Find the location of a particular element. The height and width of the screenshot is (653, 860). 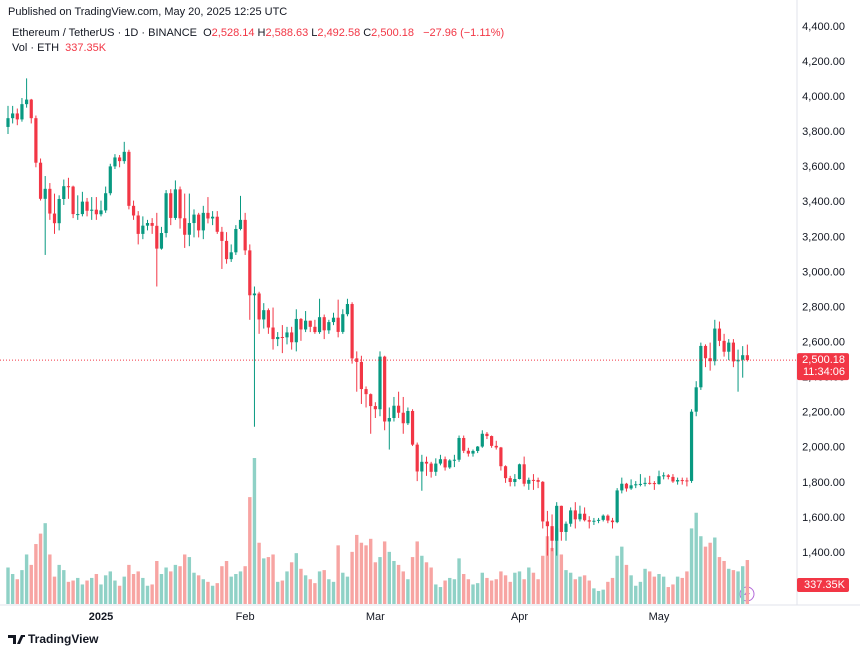

last-price-box is located at coordinates (823, 367).